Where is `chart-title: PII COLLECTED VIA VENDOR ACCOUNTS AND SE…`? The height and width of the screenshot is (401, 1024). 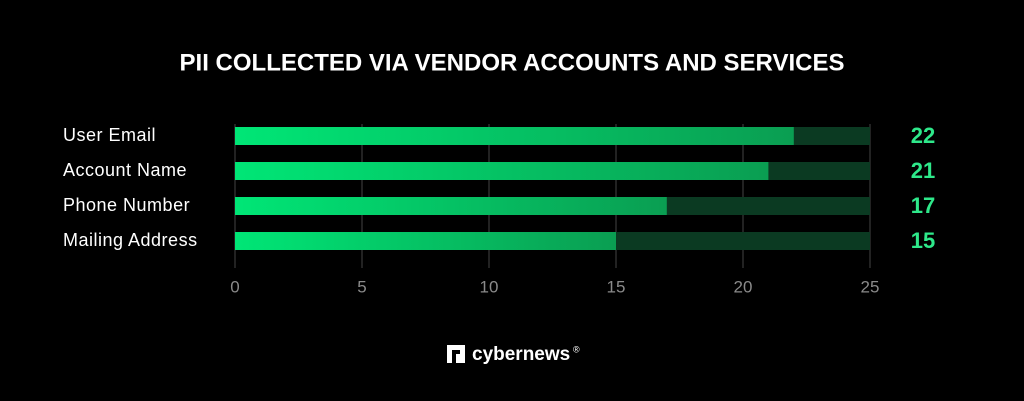 chart-title: PII COLLECTED VIA VENDOR ACCOUNTS AND SE… is located at coordinates (512, 62).